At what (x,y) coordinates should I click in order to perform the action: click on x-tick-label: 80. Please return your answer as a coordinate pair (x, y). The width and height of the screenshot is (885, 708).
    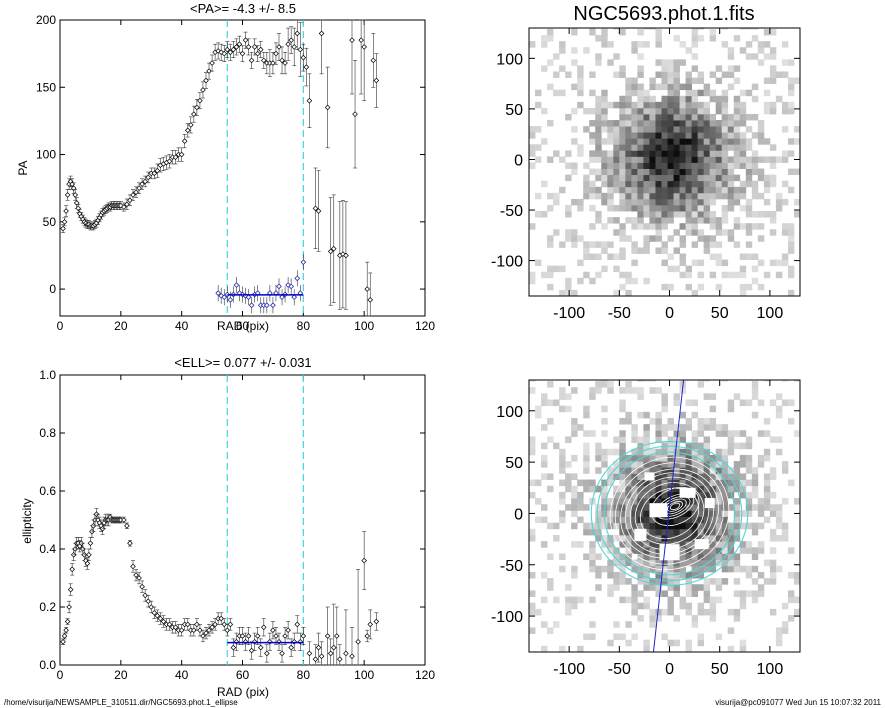
    Looking at the image, I should click on (304, 675).